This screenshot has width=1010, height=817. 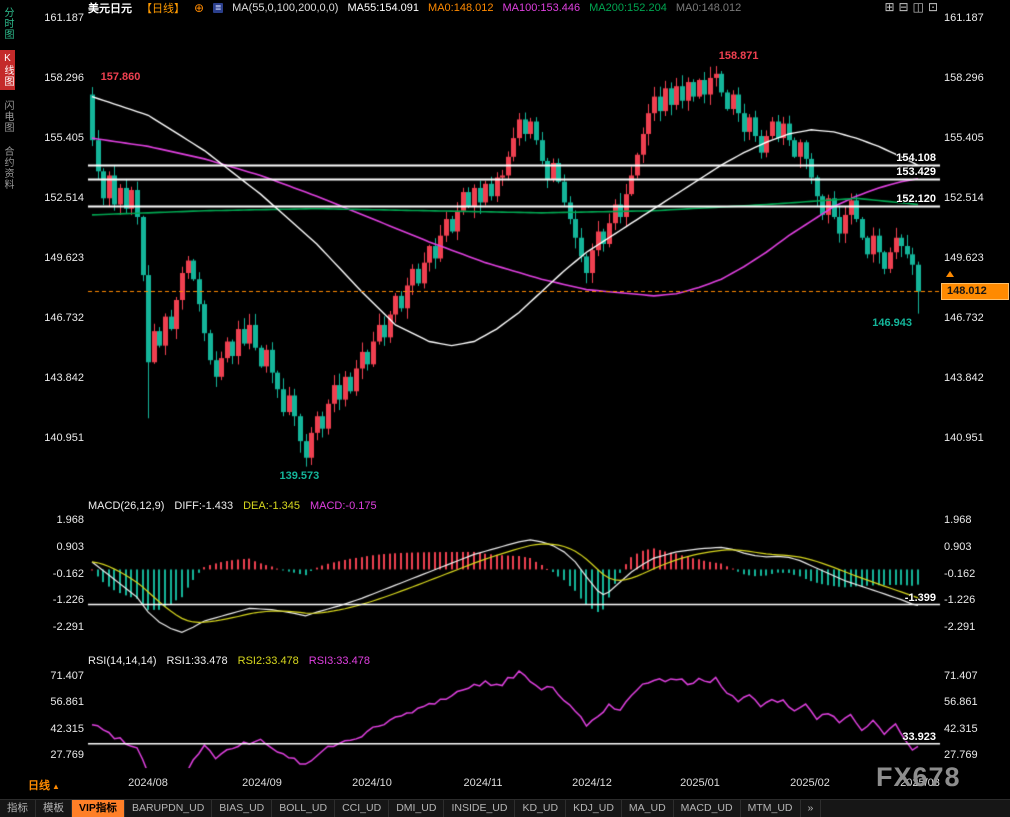 I want to click on price-axis-label-left: 143.842, so click(x=64, y=377).